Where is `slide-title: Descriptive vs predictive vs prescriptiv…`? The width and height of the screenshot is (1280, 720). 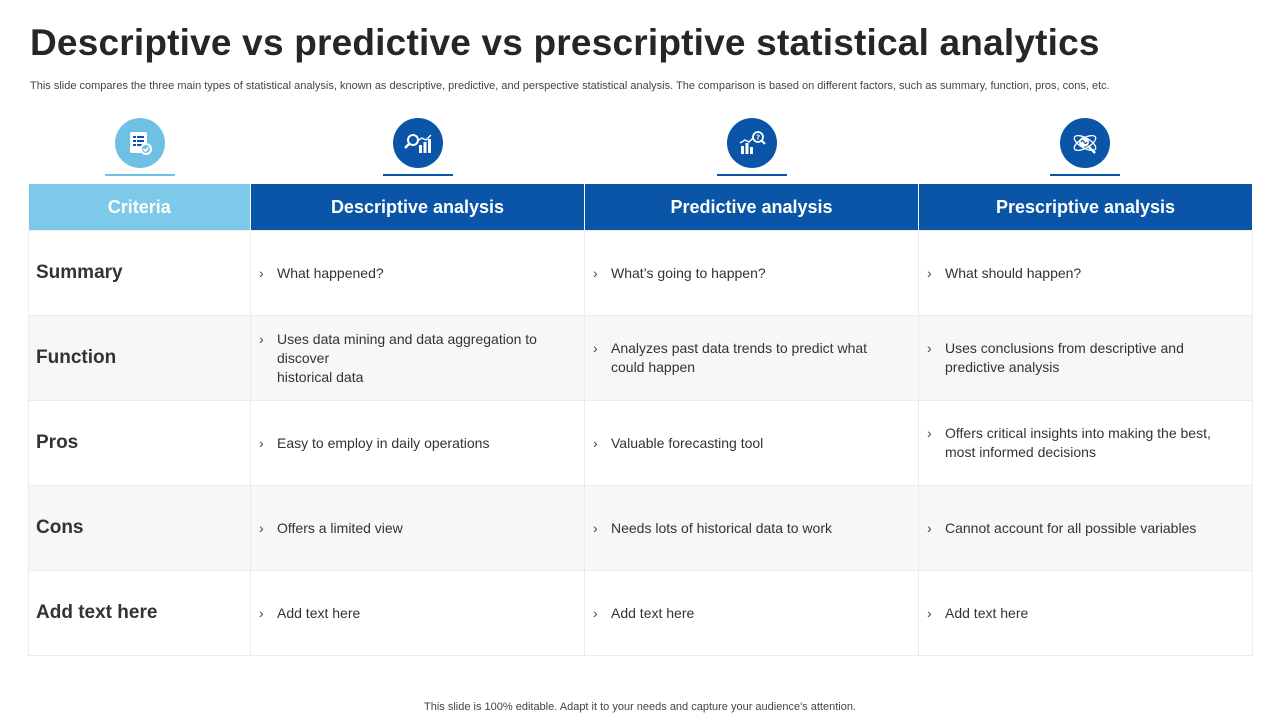 slide-title: Descriptive vs predictive vs prescriptiv… is located at coordinates (565, 42).